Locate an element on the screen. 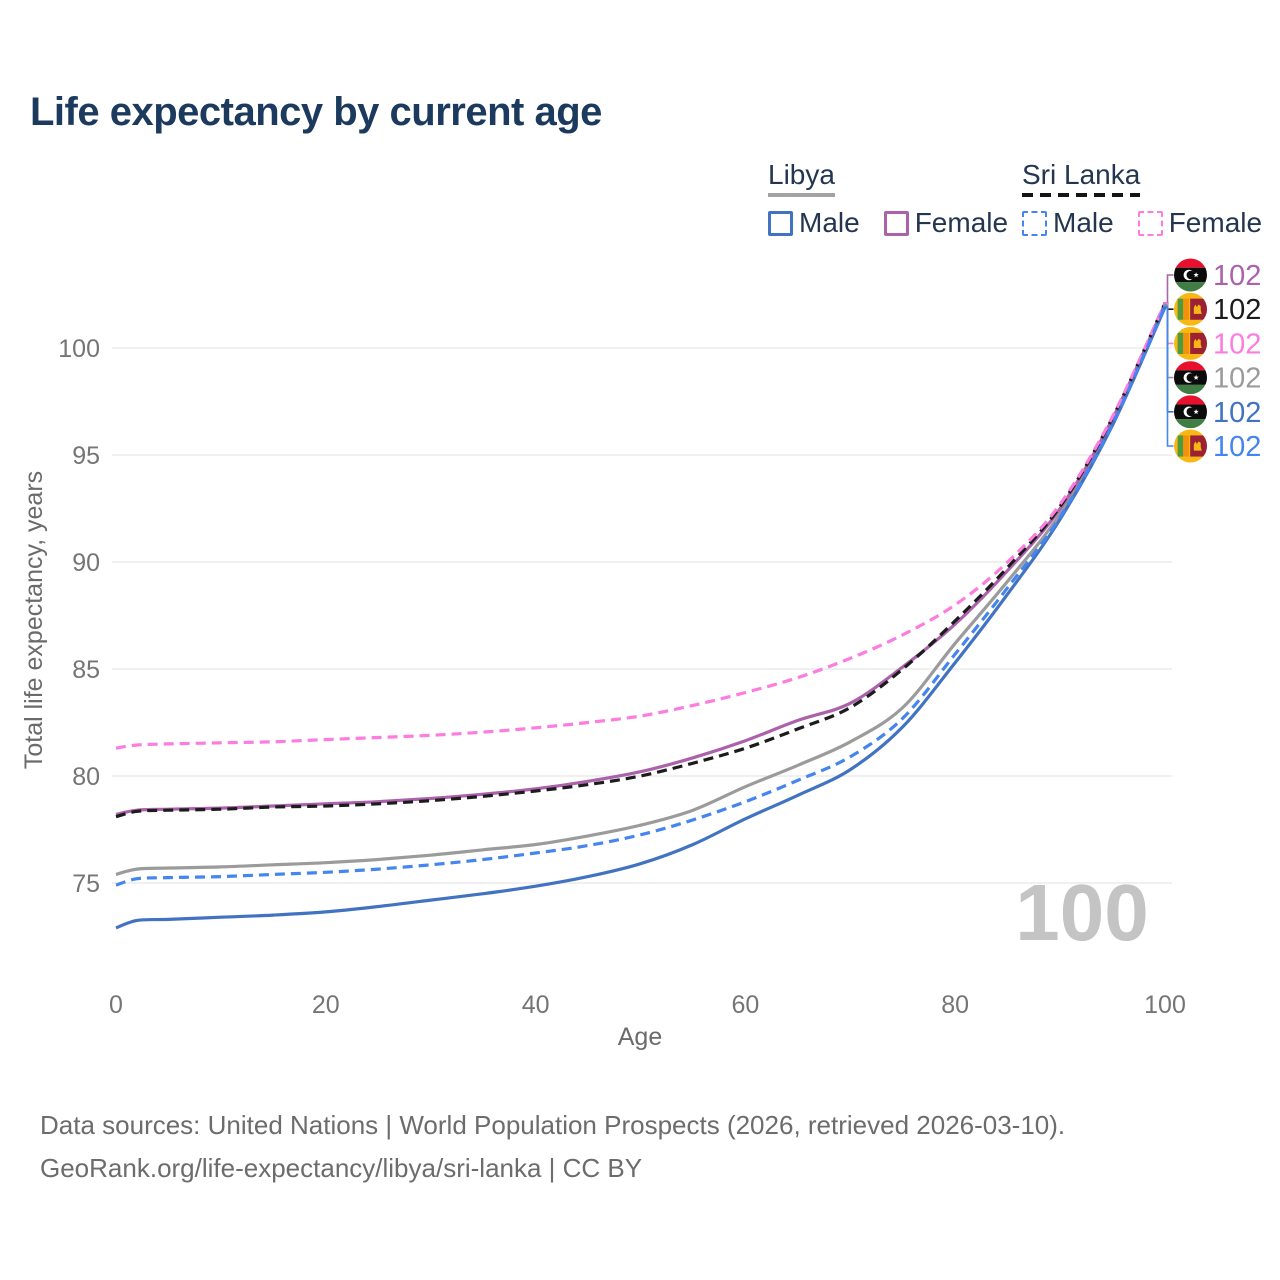  end-value-label-libya_female: 102 is located at coordinates (1237, 276).